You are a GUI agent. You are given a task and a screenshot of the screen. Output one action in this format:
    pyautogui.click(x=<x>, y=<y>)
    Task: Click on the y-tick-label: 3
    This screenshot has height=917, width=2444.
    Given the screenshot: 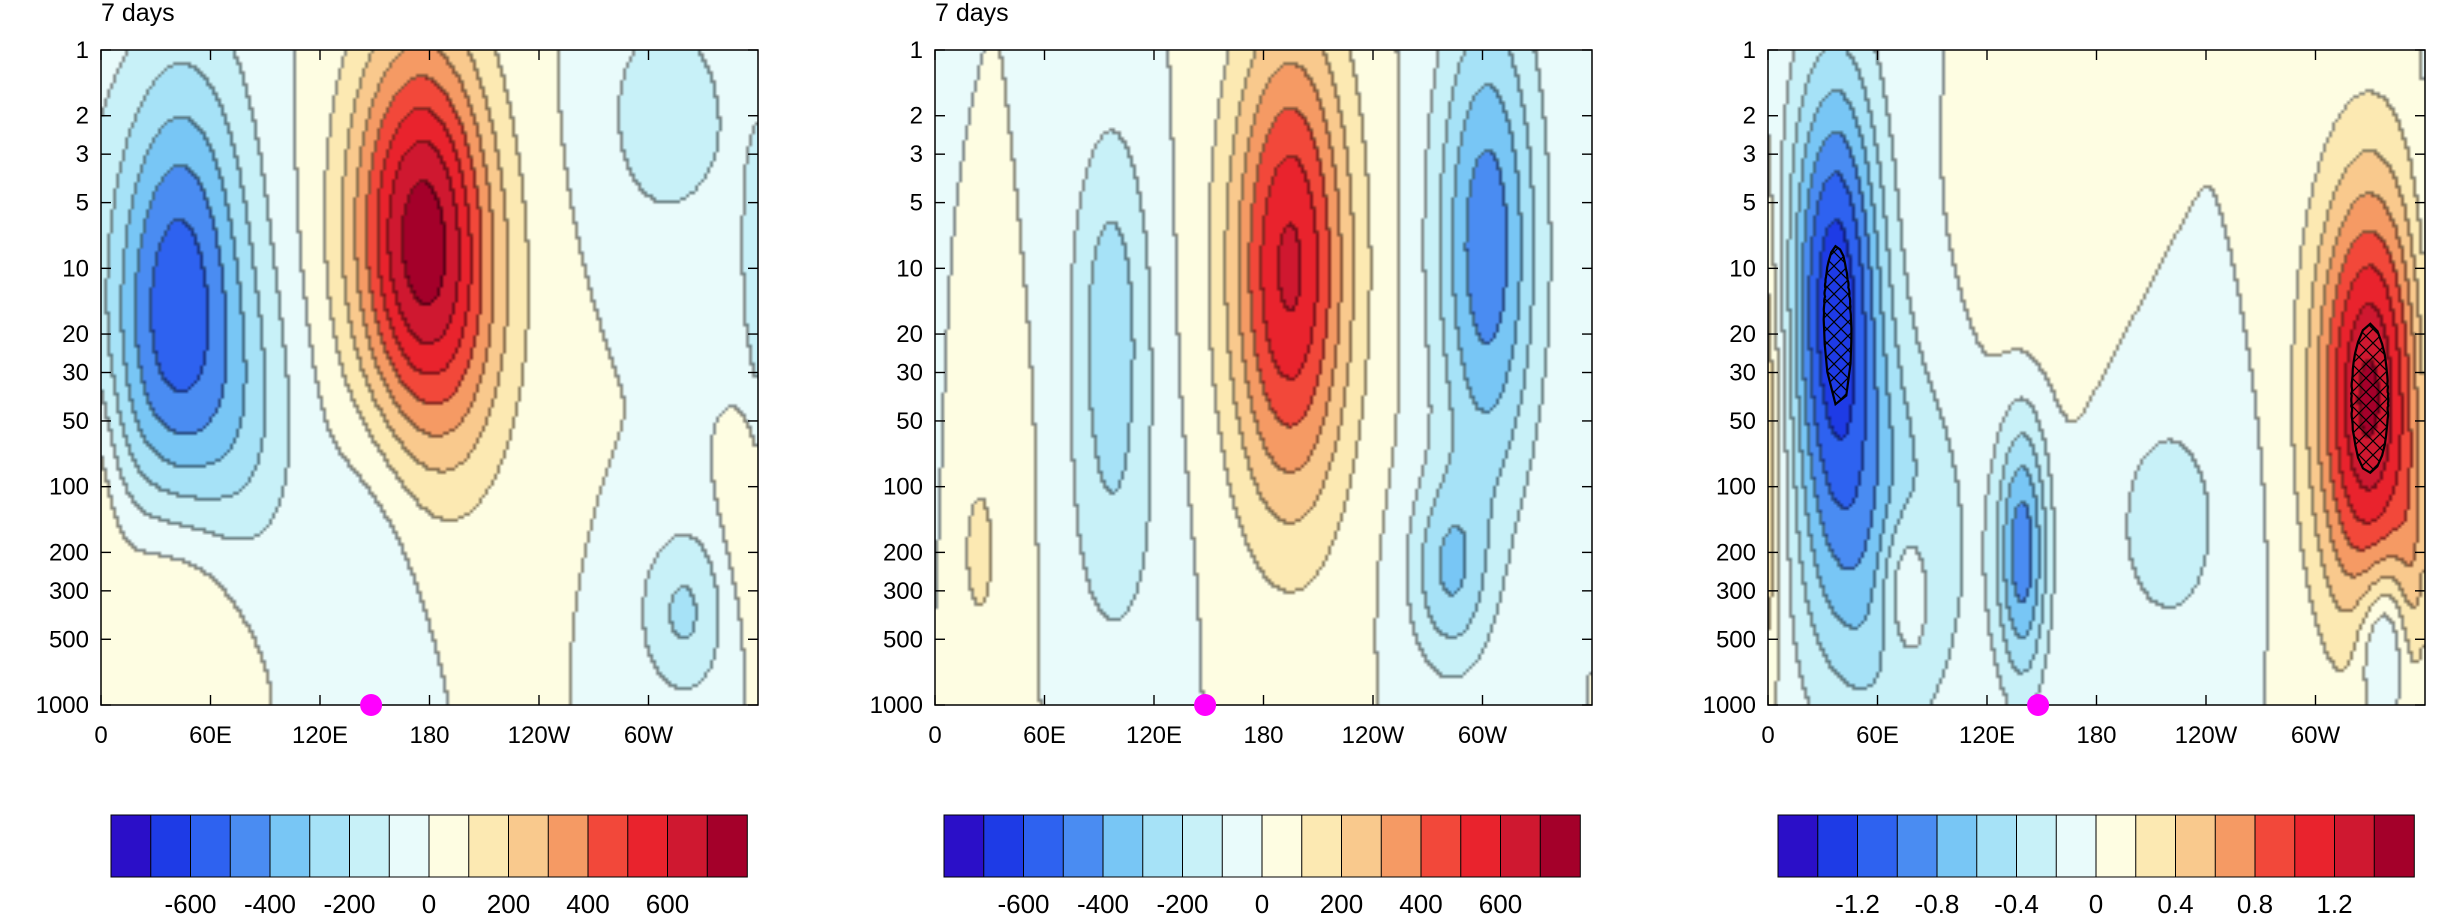 What is the action you would take?
    pyautogui.click(x=916, y=154)
    